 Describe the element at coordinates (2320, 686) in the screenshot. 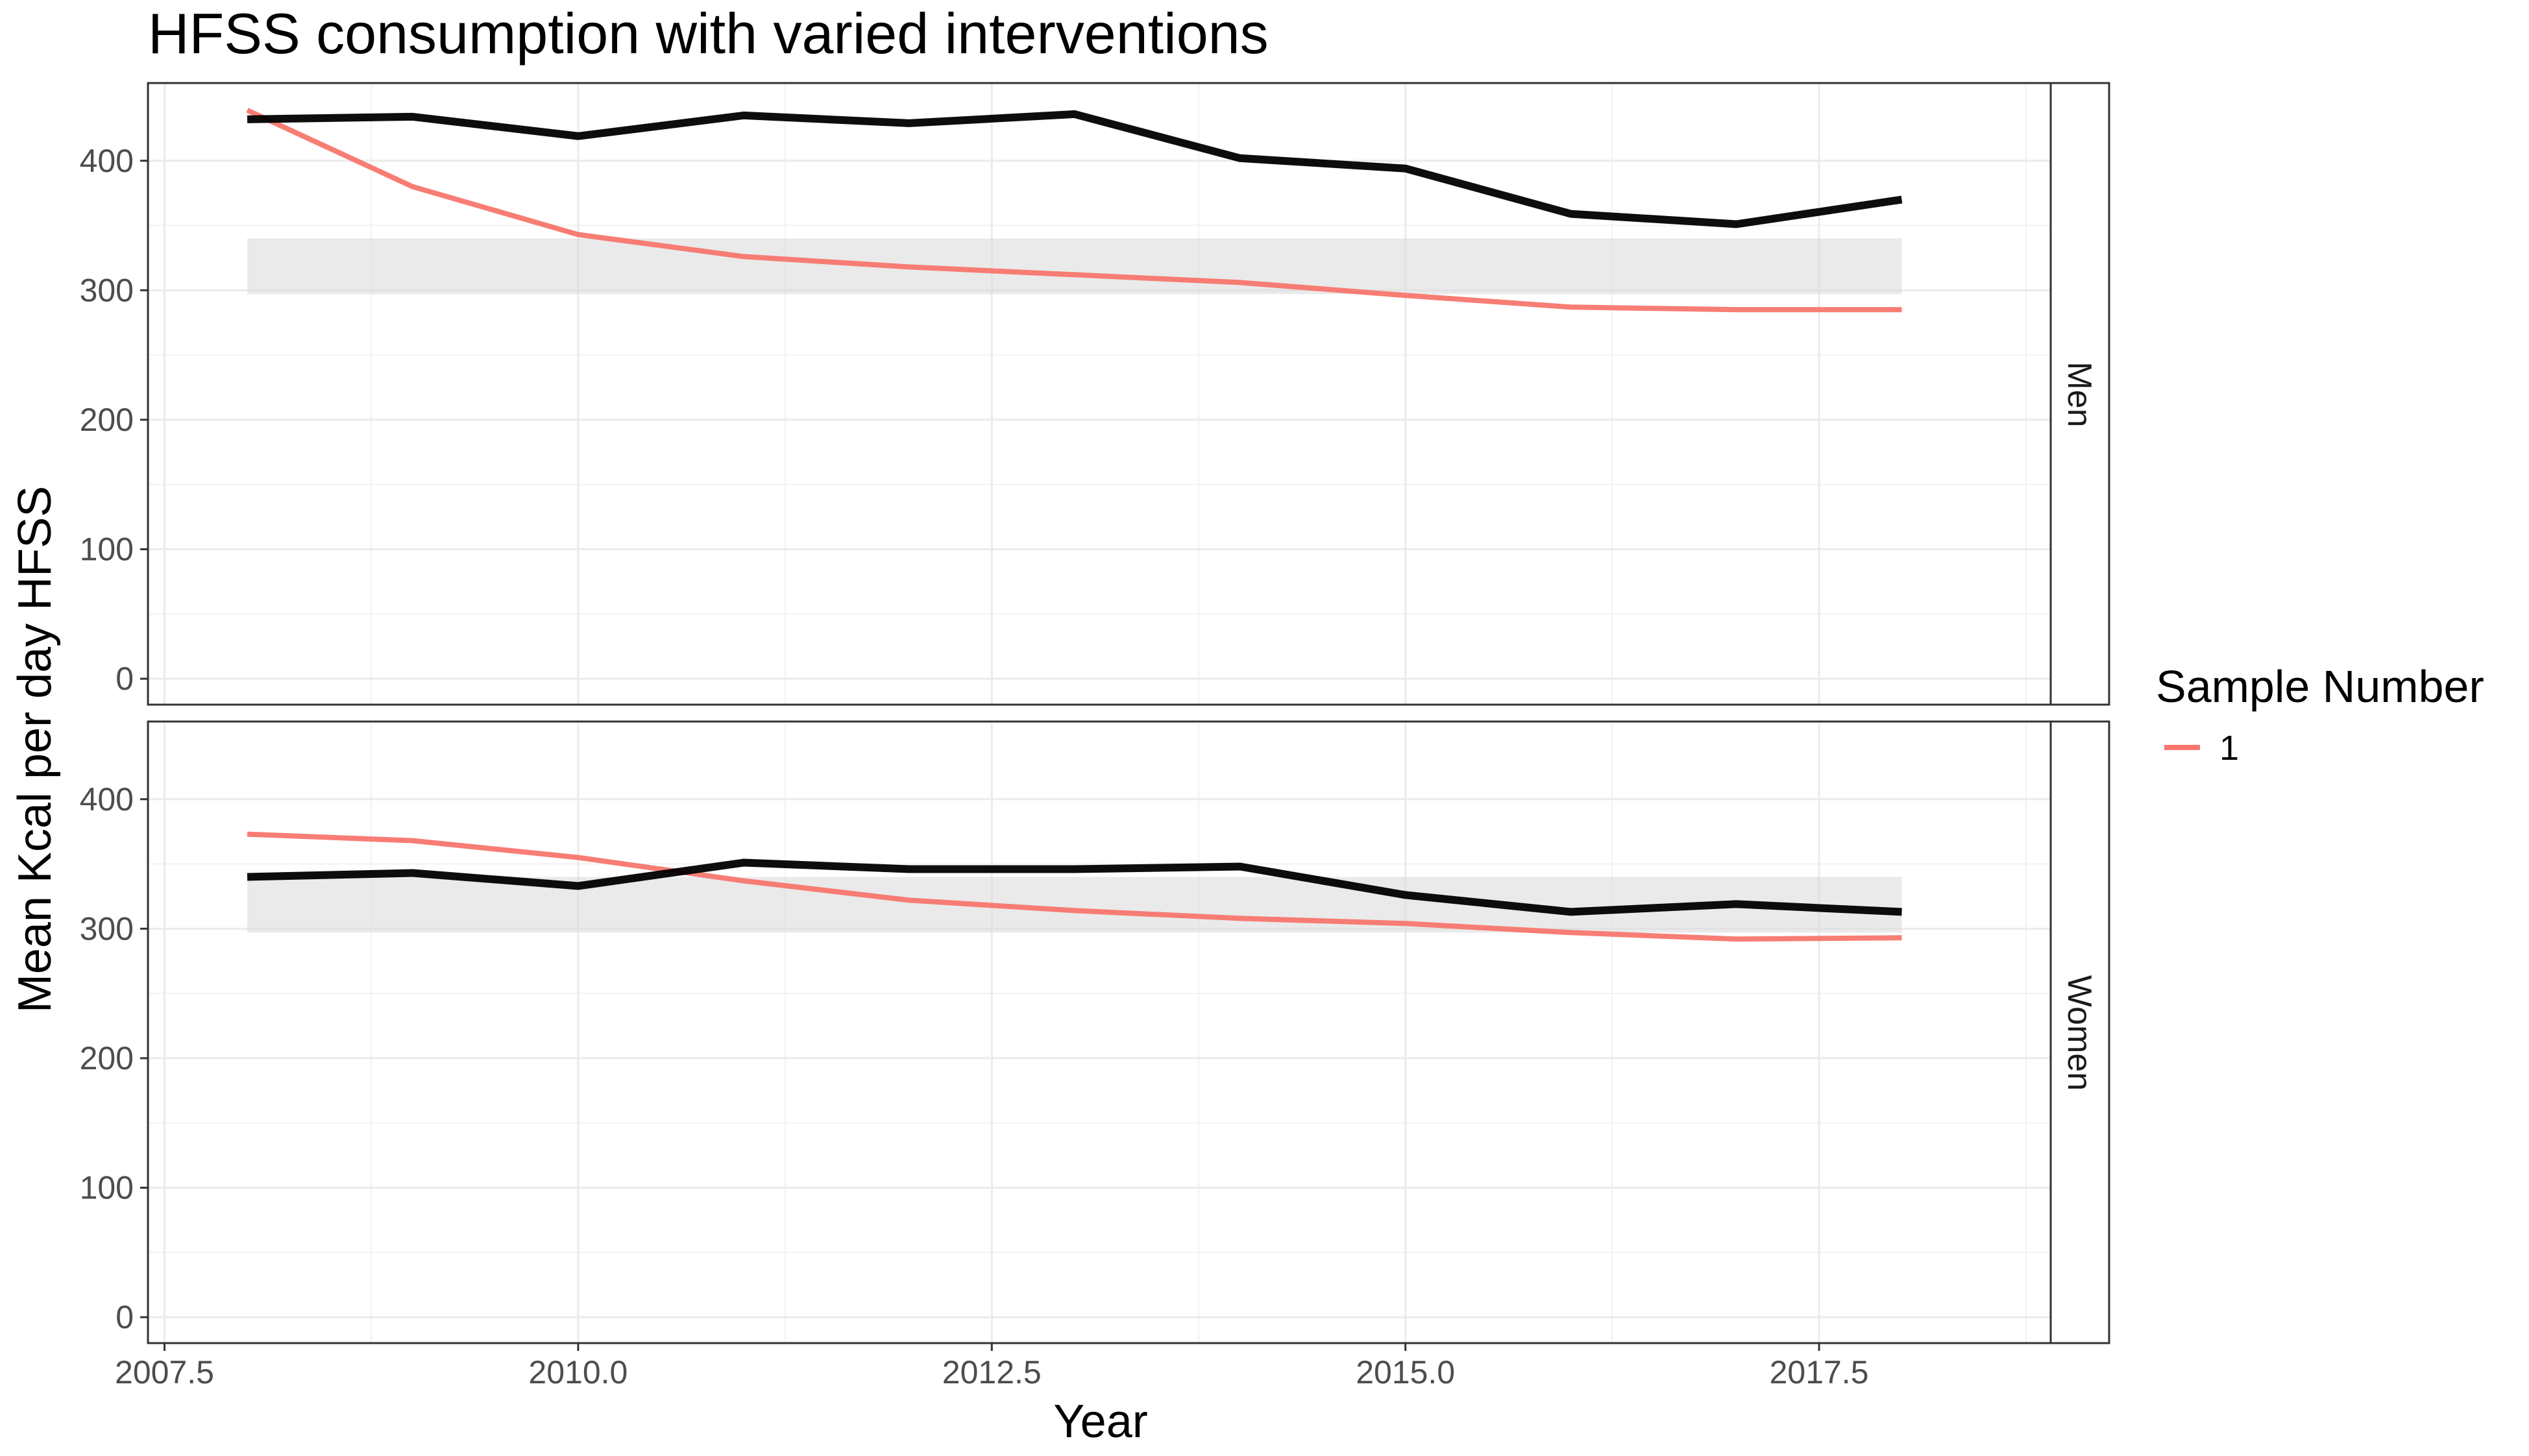

I see `legend-title: Sample Number` at that location.